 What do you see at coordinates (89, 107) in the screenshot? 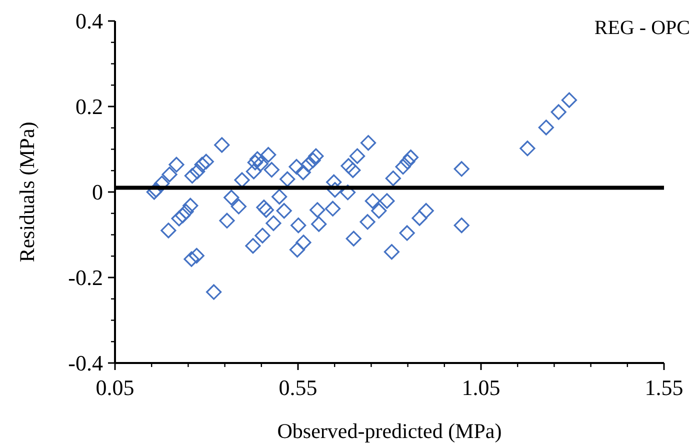
I see `y-tick-label: 0.2` at bounding box center [89, 107].